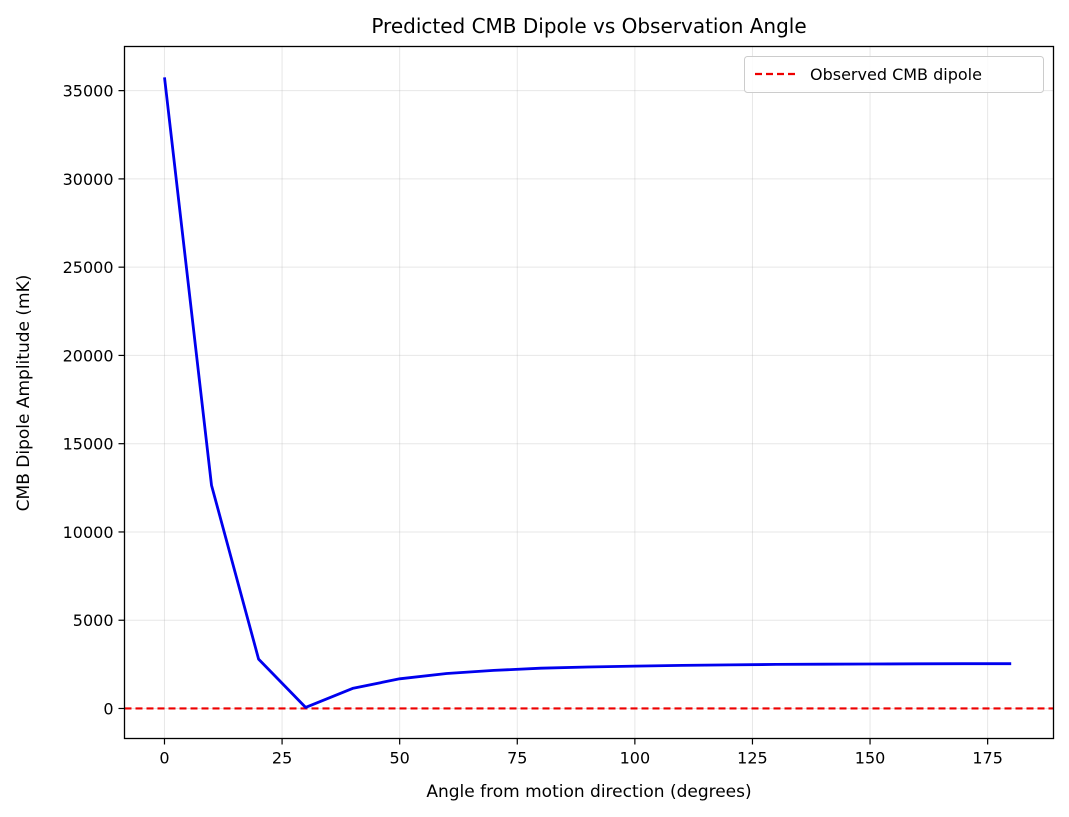 This screenshot has height=817, width=1069. Describe the element at coordinates (88, 179) in the screenshot. I see `y-tick-label: 30000` at that location.